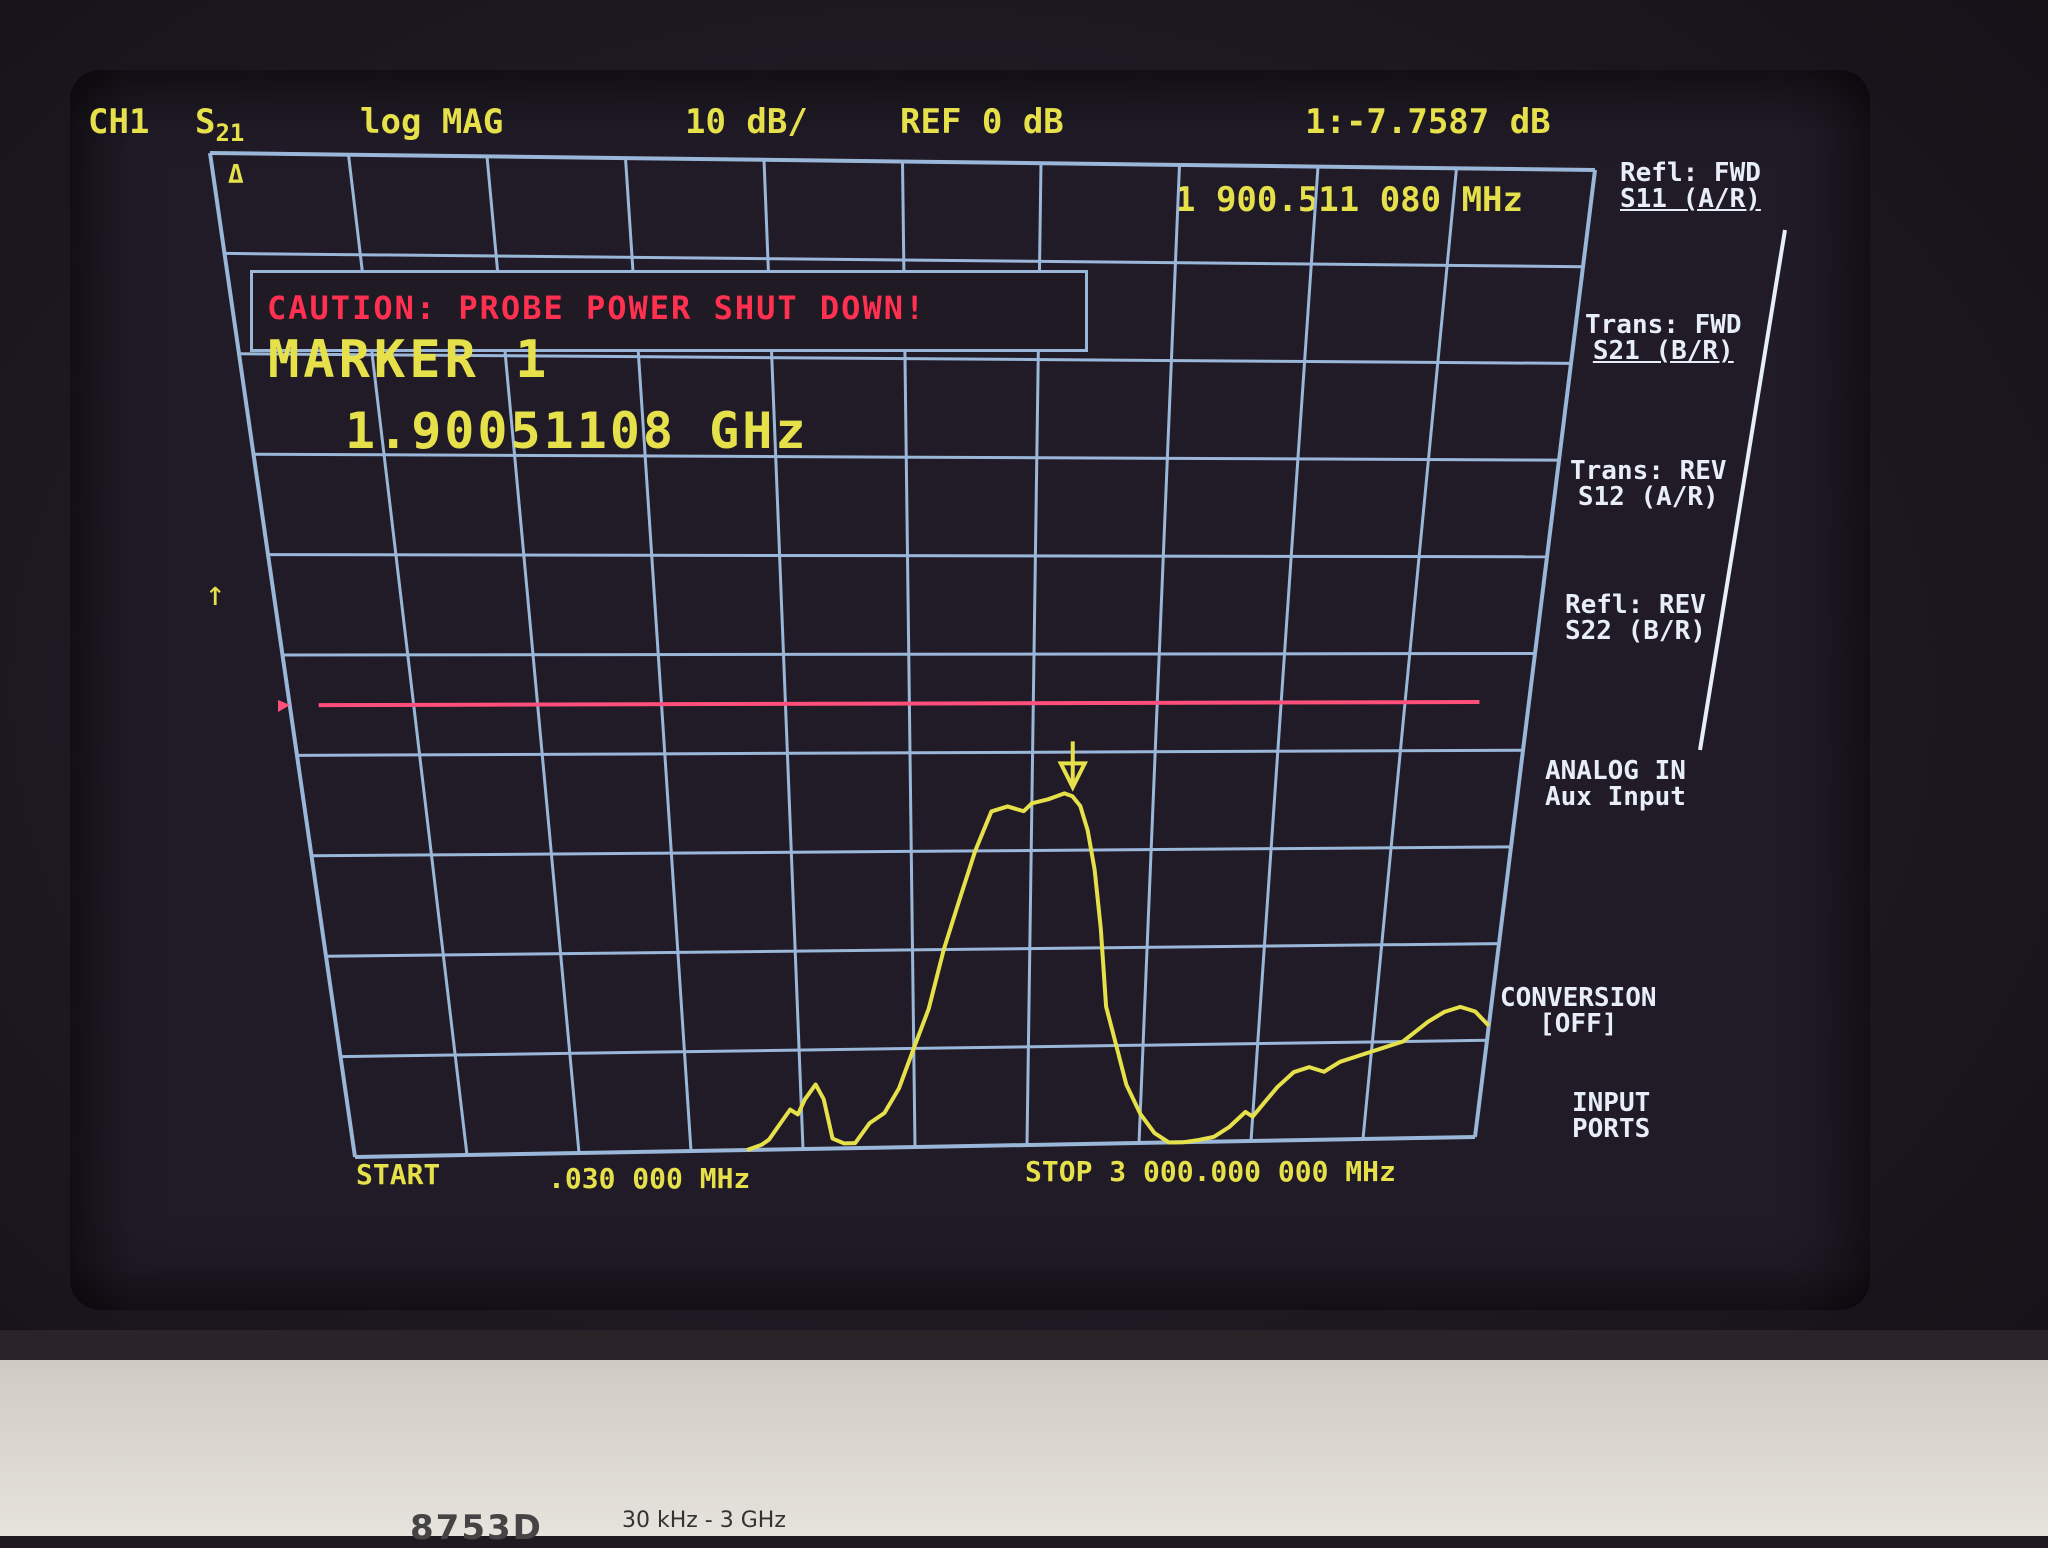 The image size is (2048, 1548). What do you see at coordinates (1648, 497) in the screenshot?
I see `softkey-line: S12 (A/R)` at bounding box center [1648, 497].